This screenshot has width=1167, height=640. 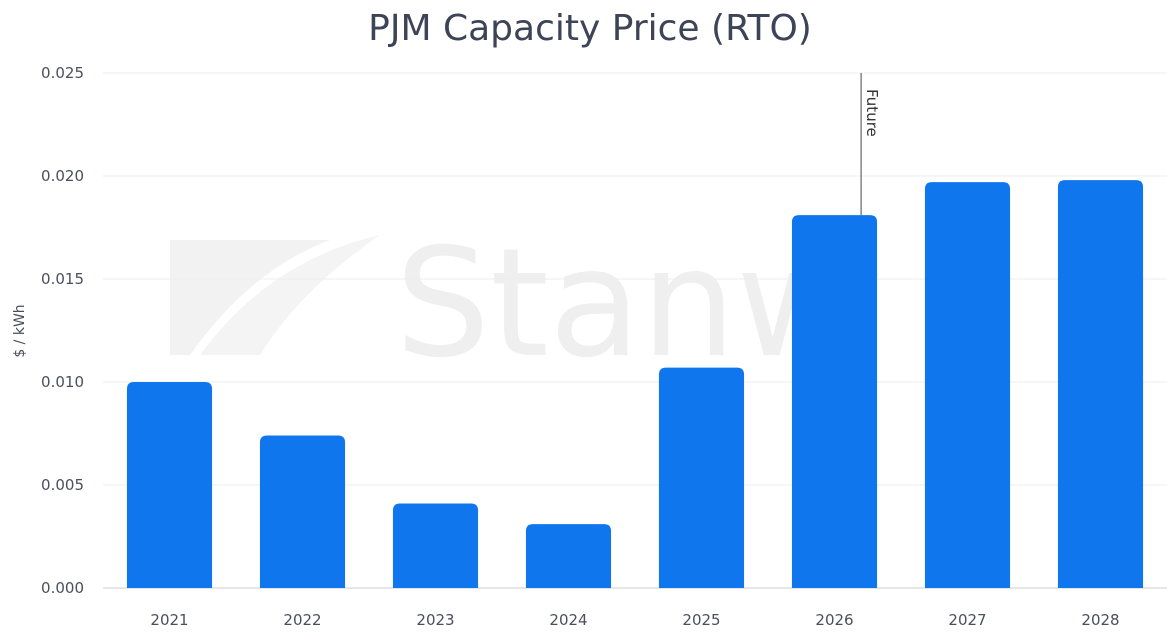 I want to click on annotation-label: Future, so click(x=872, y=113).